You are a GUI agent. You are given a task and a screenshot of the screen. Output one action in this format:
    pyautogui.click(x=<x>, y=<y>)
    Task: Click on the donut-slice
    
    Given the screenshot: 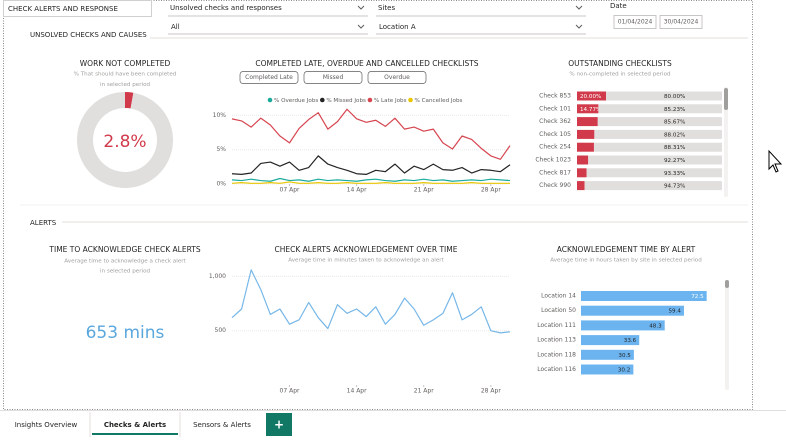 What is the action you would take?
    pyautogui.click(x=129, y=100)
    